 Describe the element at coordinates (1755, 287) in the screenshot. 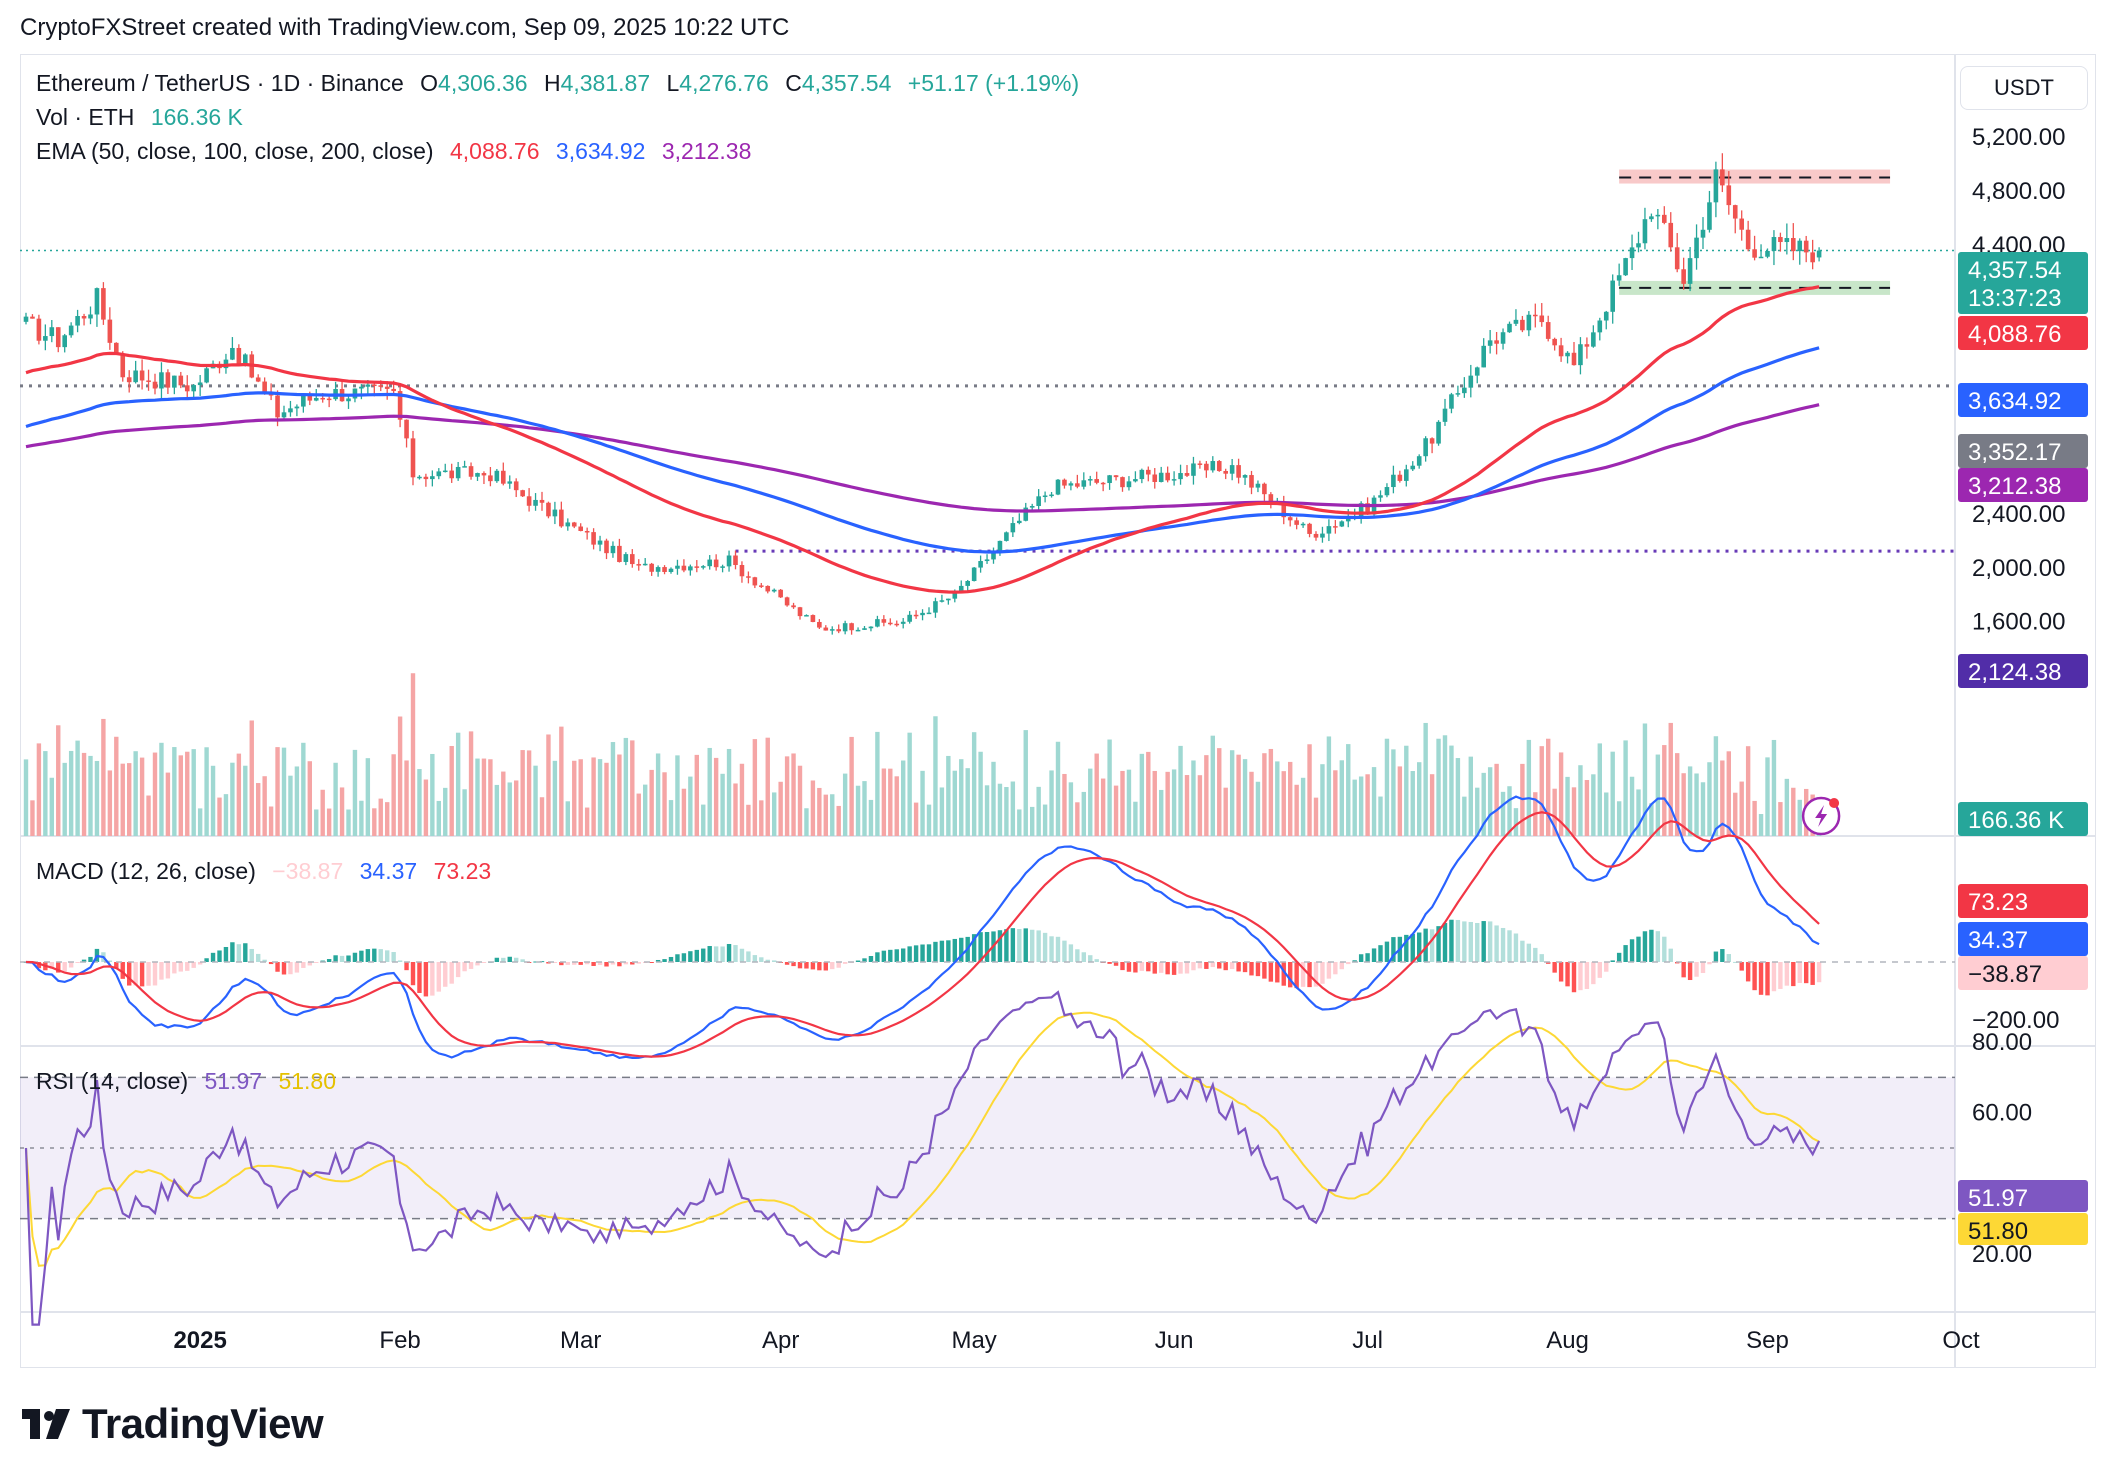

I see `support-zone` at that location.